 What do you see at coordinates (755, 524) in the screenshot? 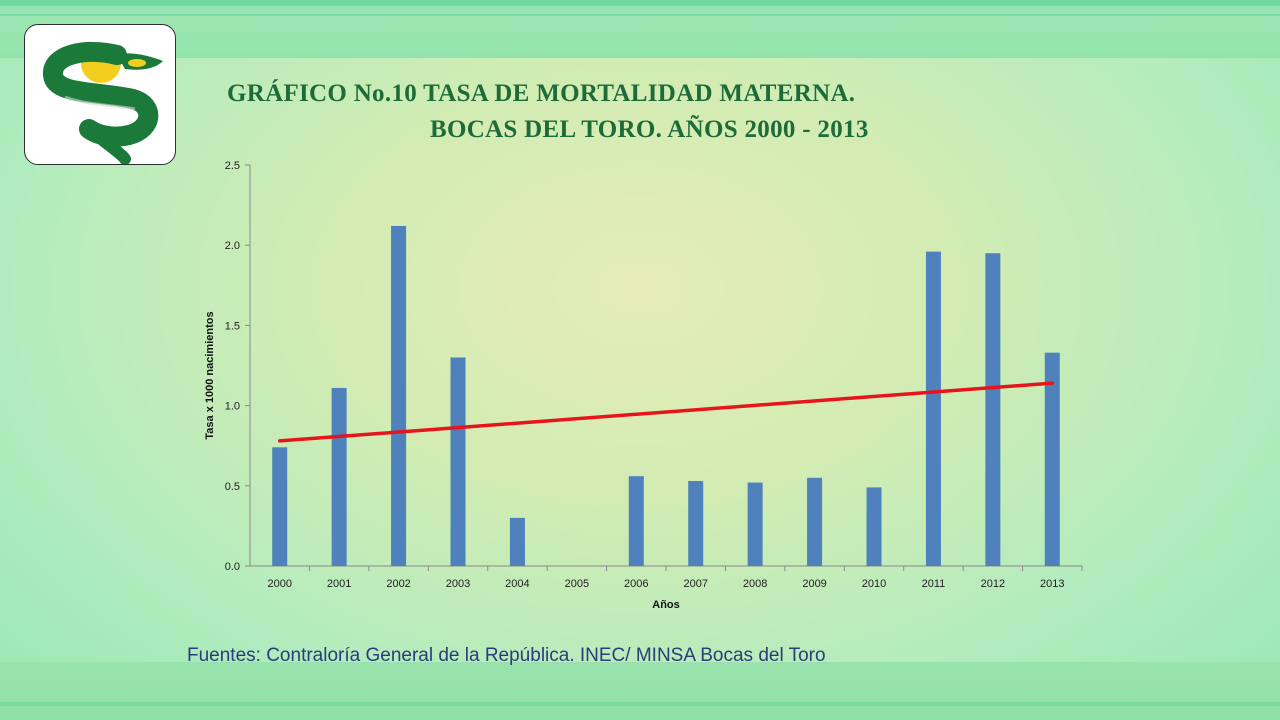
I see `bar-2008` at bounding box center [755, 524].